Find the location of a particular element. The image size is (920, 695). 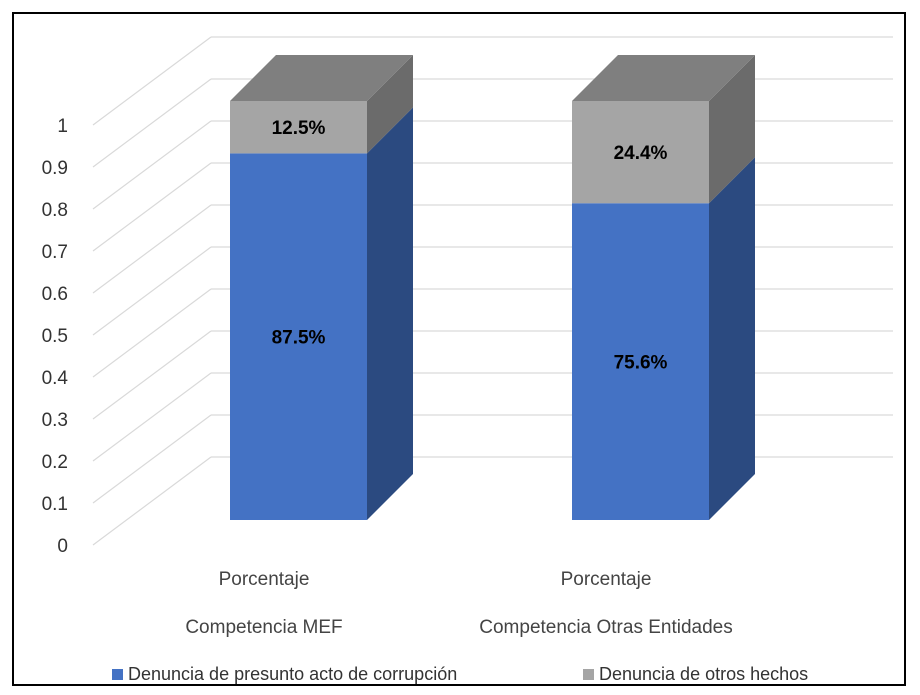

y-tick-label: 0.4 is located at coordinates (55, 378).